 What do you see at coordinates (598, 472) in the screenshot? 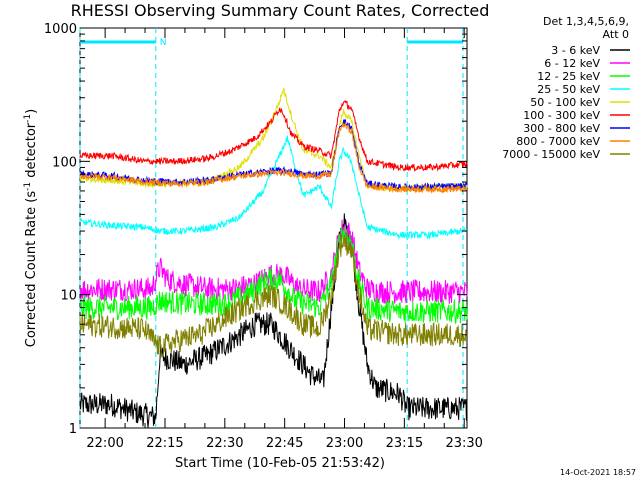
I see `timestamp: 14-Oct-2021 18:57` at bounding box center [598, 472].